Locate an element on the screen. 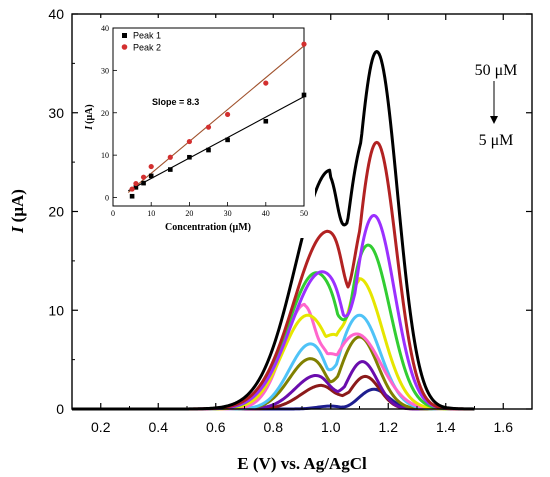  annotation-bottom-concentration: 5 μM is located at coordinates (496, 140).